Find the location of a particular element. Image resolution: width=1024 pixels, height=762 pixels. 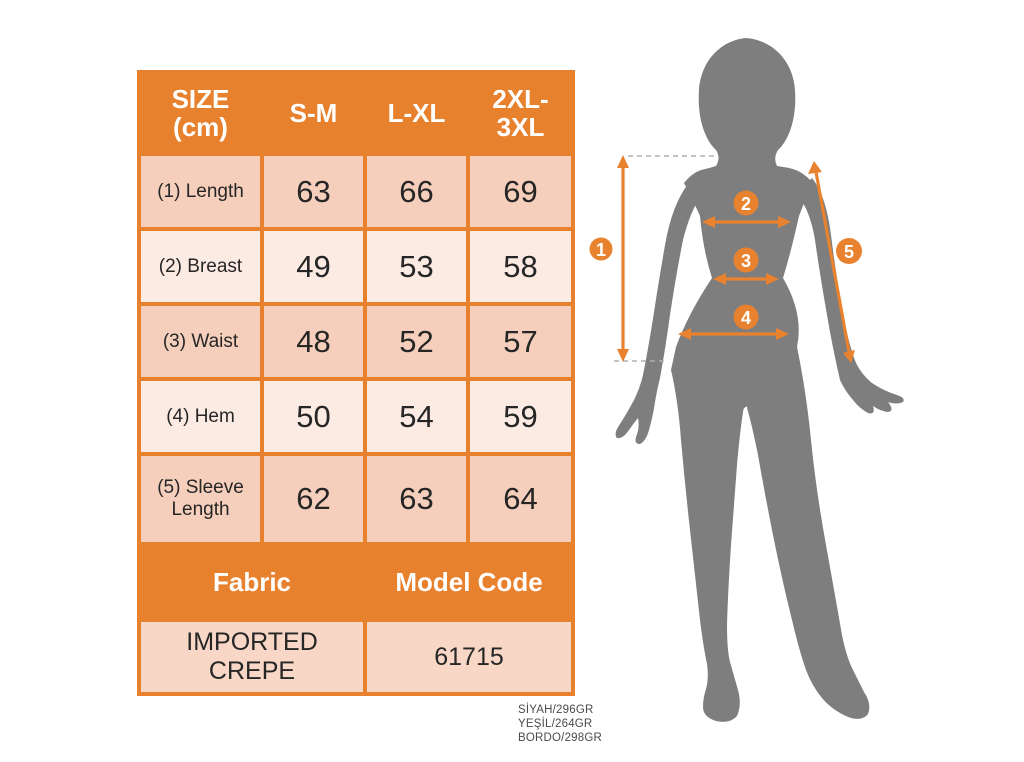

arrow-2-breast is located at coordinates (746, 222).